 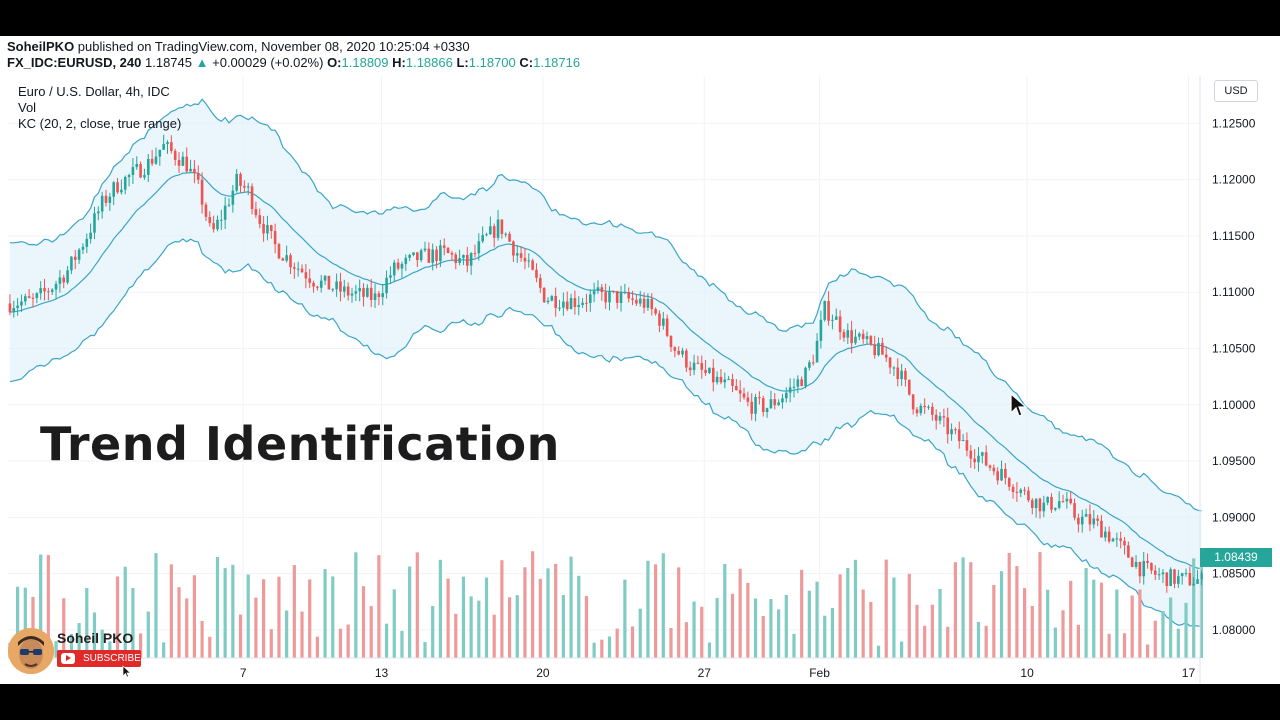 What do you see at coordinates (100, 123) in the screenshot?
I see `indicator-legend: KC (20, 2, close, true range)` at bounding box center [100, 123].